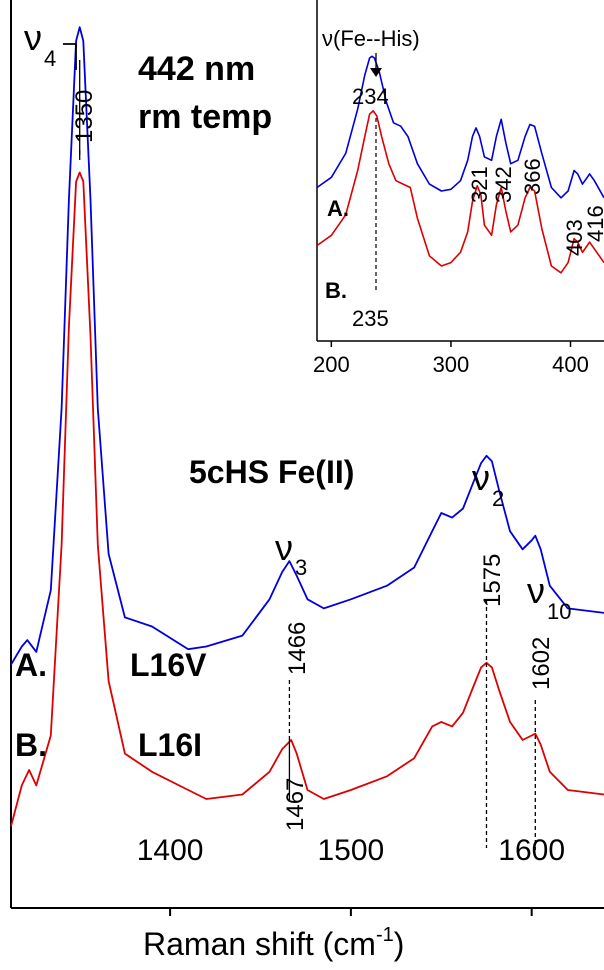 The height and width of the screenshot is (970, 604). I want to click on x-axis-title-close: ), so click(399, 944).